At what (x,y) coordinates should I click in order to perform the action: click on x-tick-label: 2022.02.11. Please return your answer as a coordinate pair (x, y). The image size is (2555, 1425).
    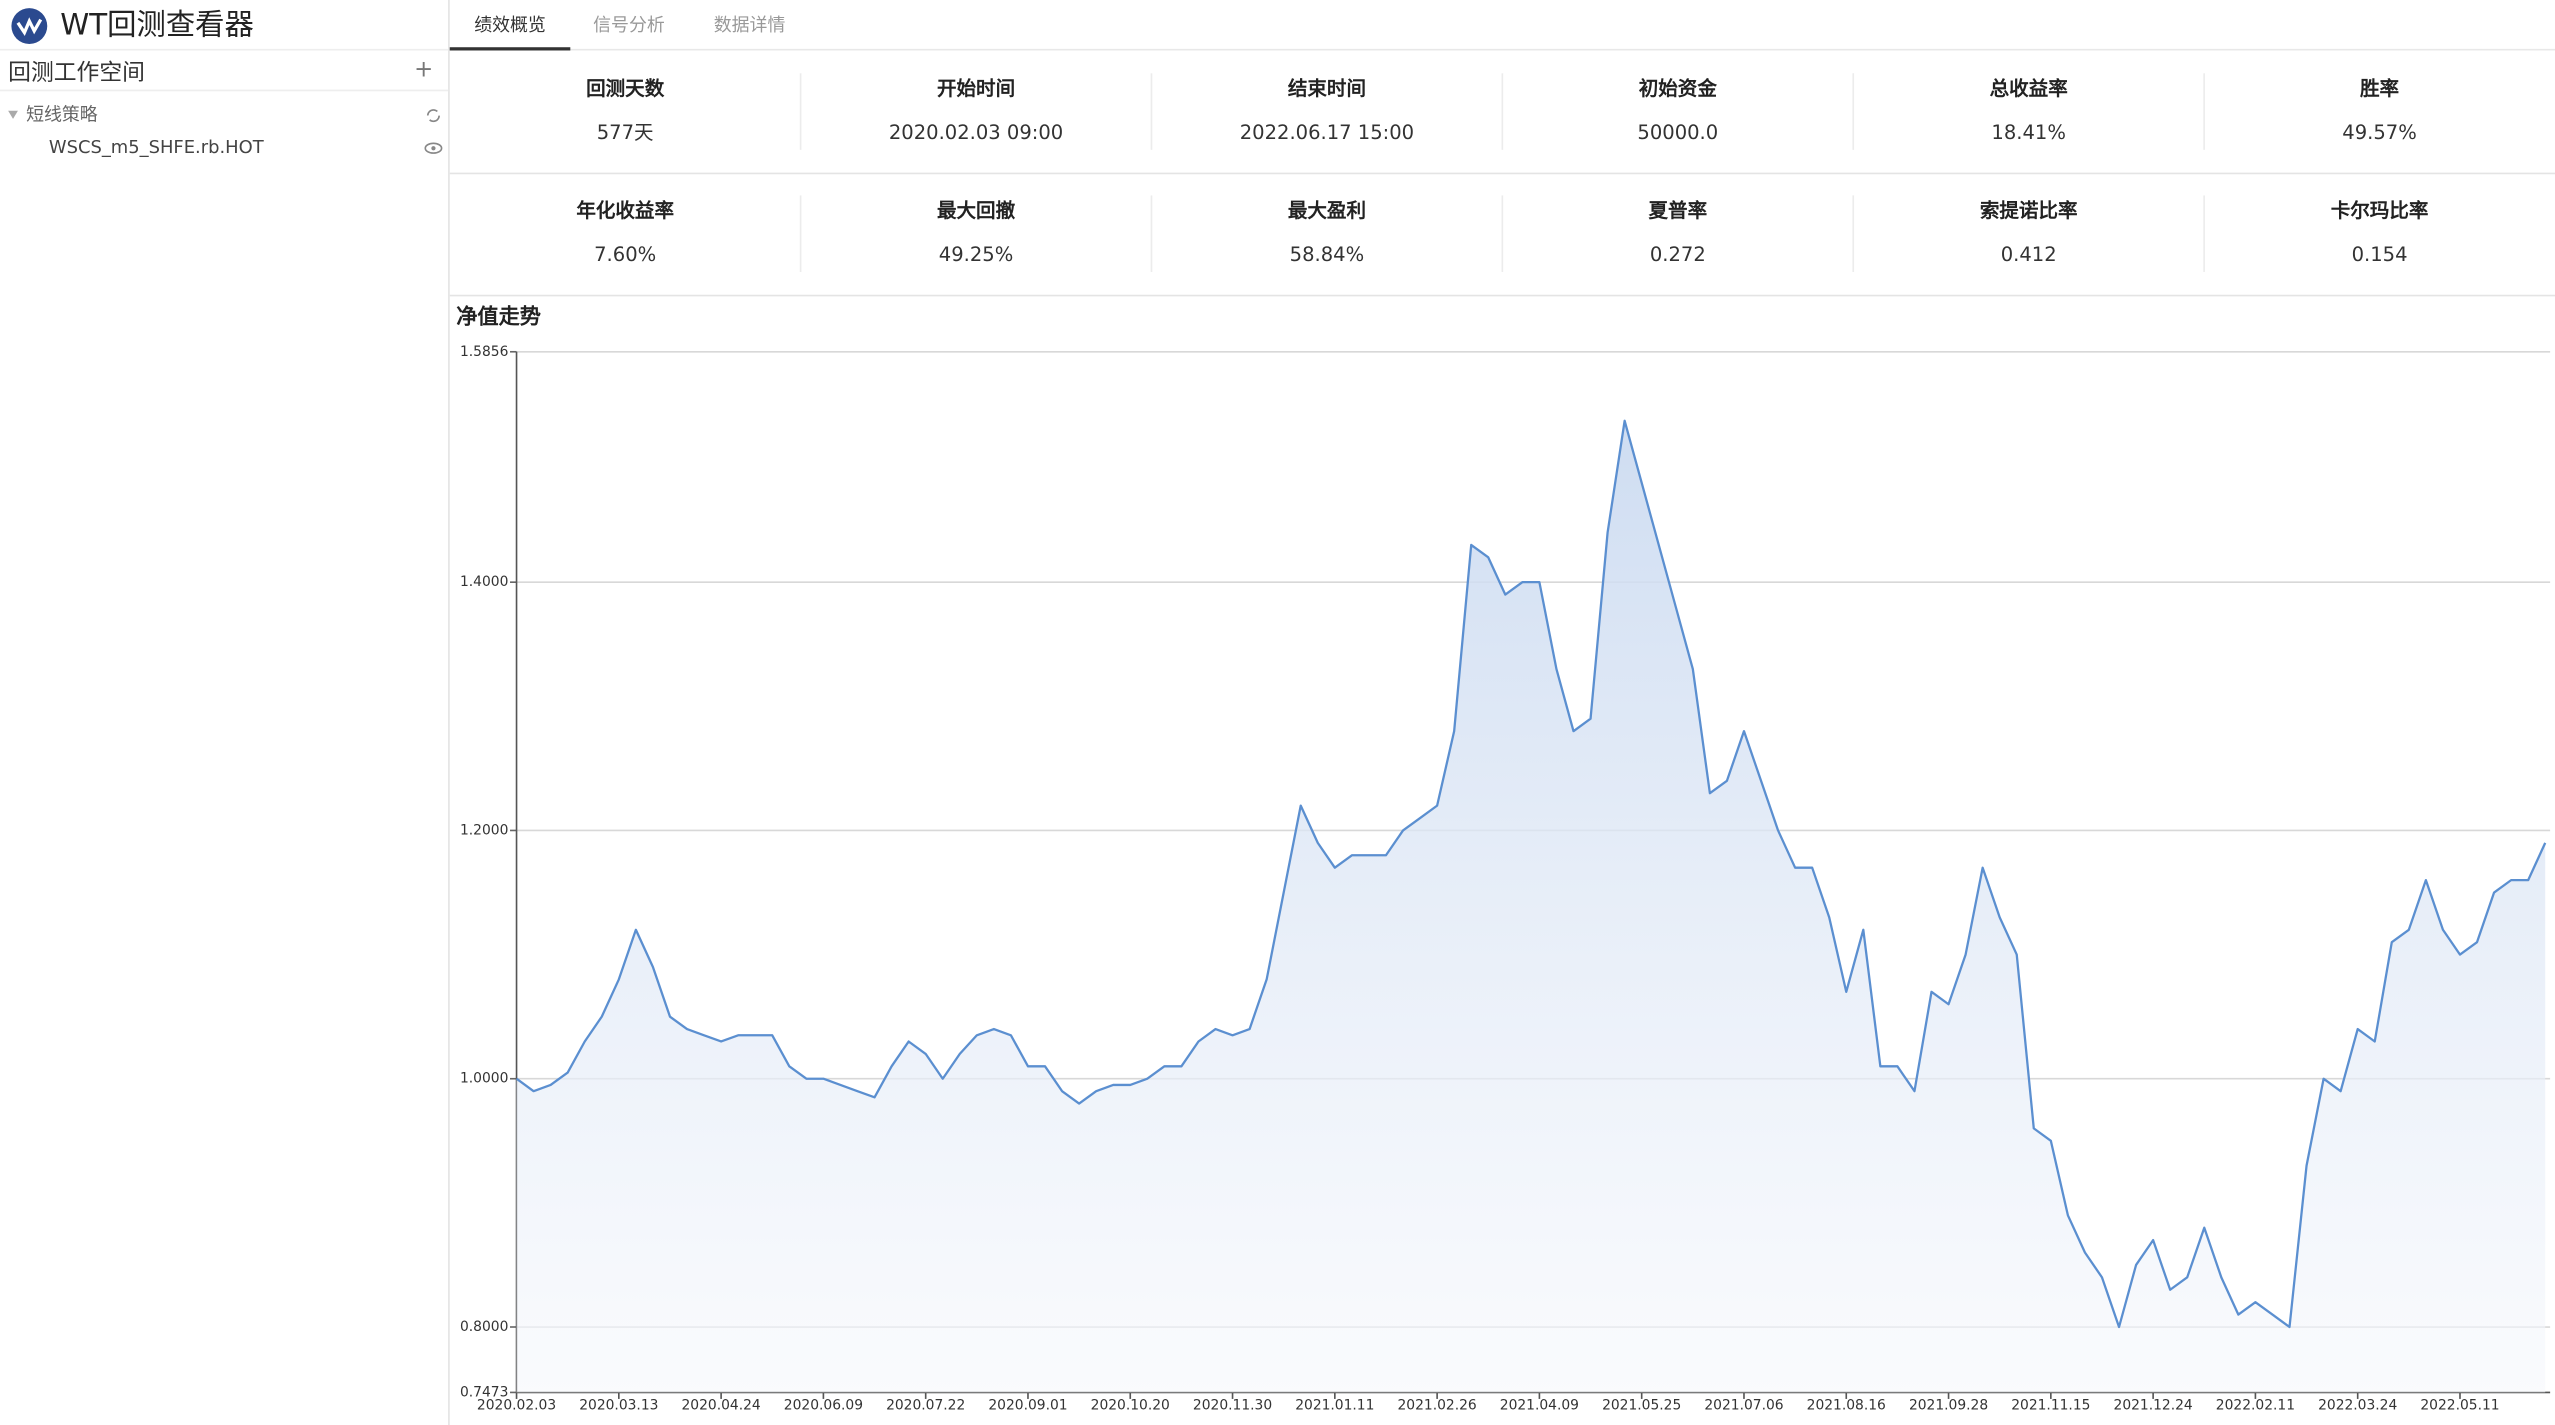
    Looking at the image, I should click on (2255, 1405).